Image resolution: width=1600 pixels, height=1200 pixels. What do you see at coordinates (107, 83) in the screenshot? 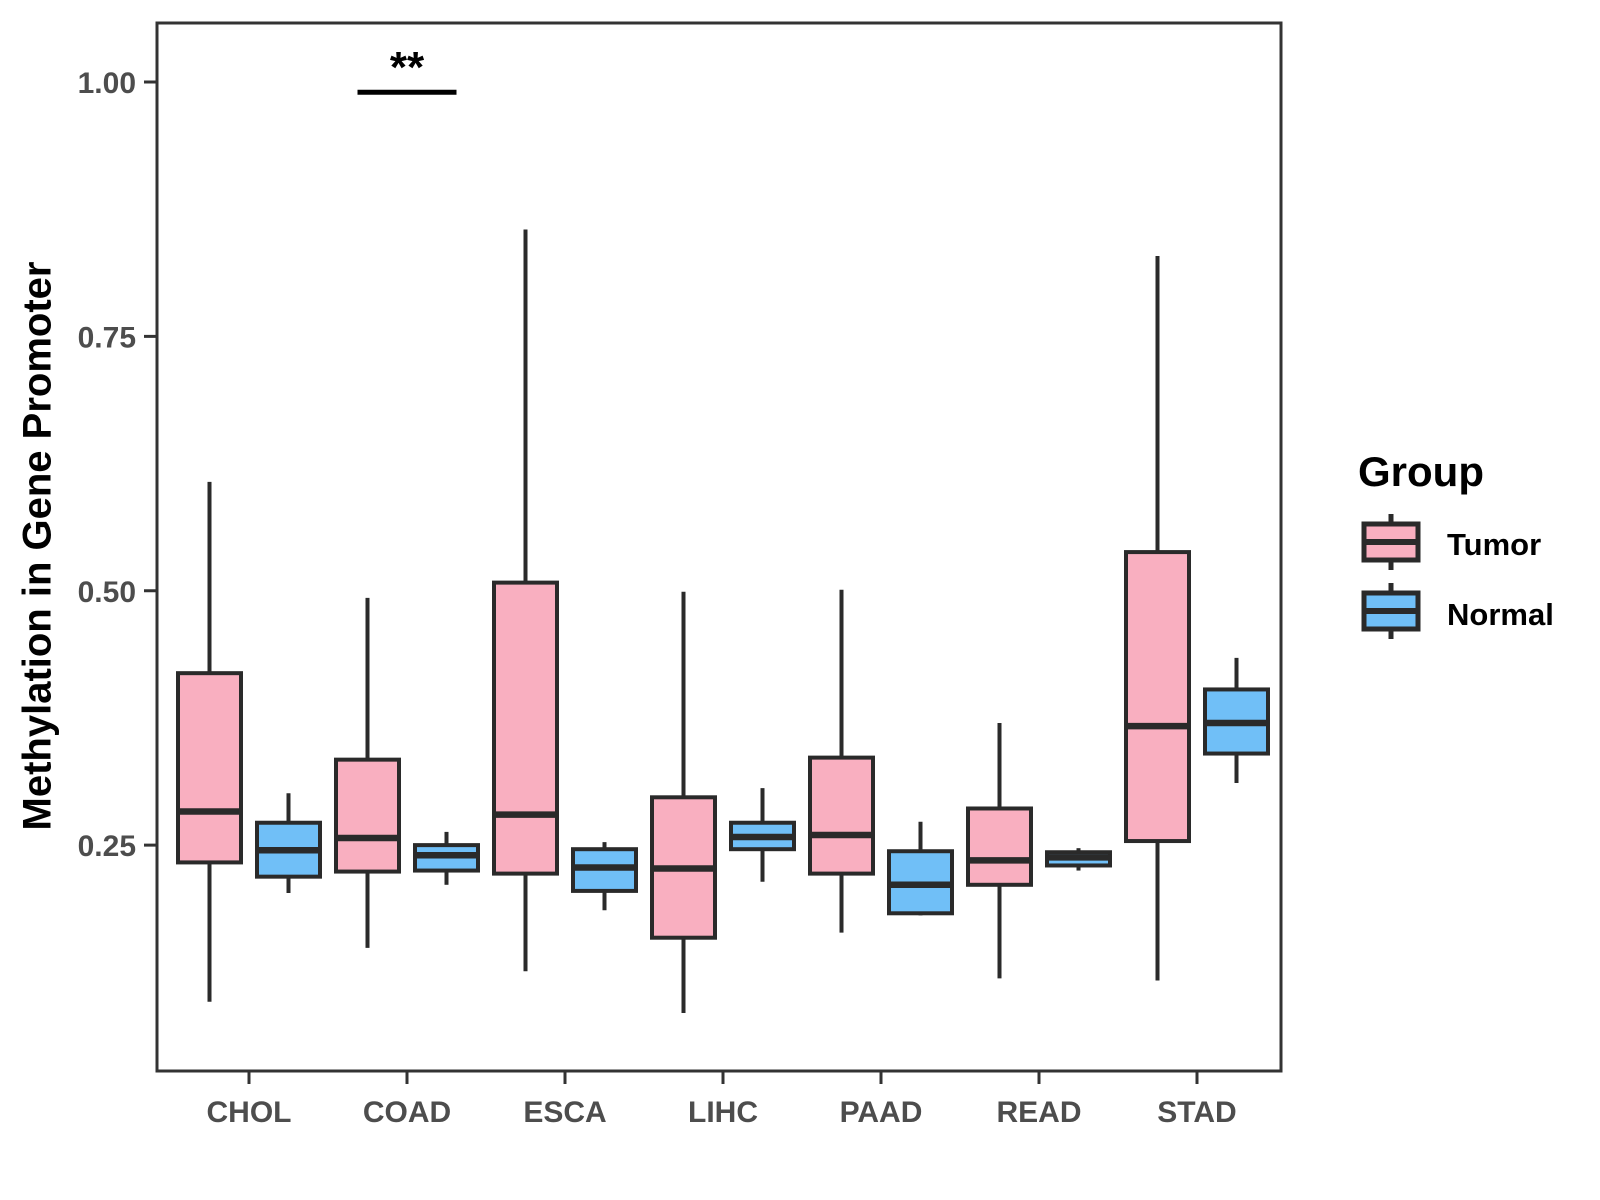
I see `y-tick-label-1.00: 1.00` at bounding box center [107, 83].